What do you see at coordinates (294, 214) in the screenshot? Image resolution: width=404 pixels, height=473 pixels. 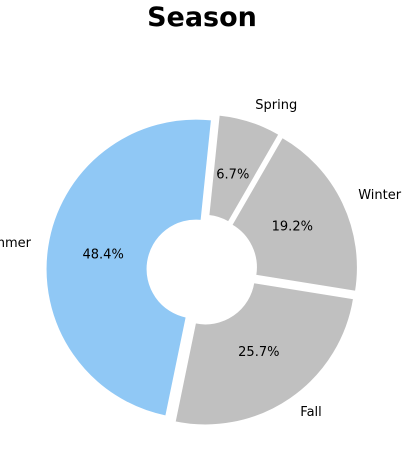 I see `pie-slice-winter` at bounding box center [294, 214].